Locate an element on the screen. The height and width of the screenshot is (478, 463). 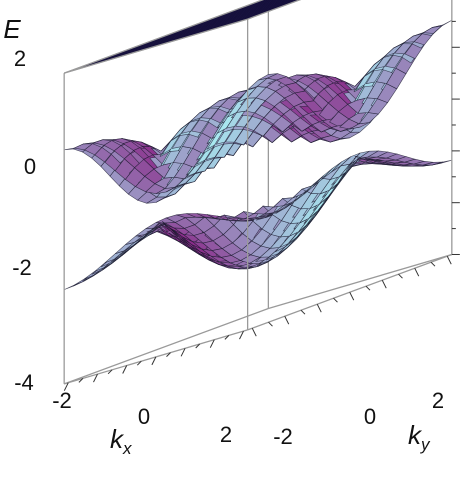
kx-tick-label: 0 is located at coordinates (144, 416).